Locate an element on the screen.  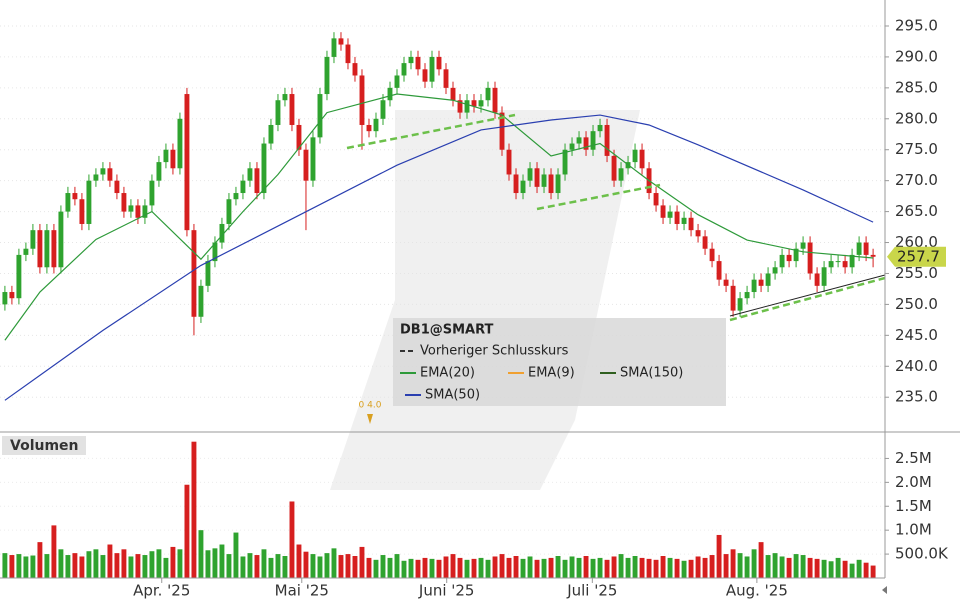
legend-label: EMA(9) is located at coordinates (551, 373).